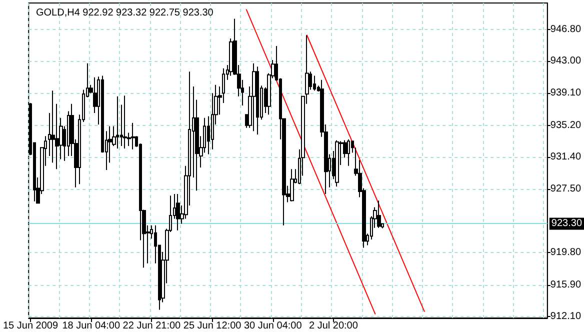 The height and width of the screenshot is (332, 584). What do you see at coordinates (30, 326) in the screenshot?
I see `x-tick-label: 15 Jun 2009` at bounding box center [30, 326].